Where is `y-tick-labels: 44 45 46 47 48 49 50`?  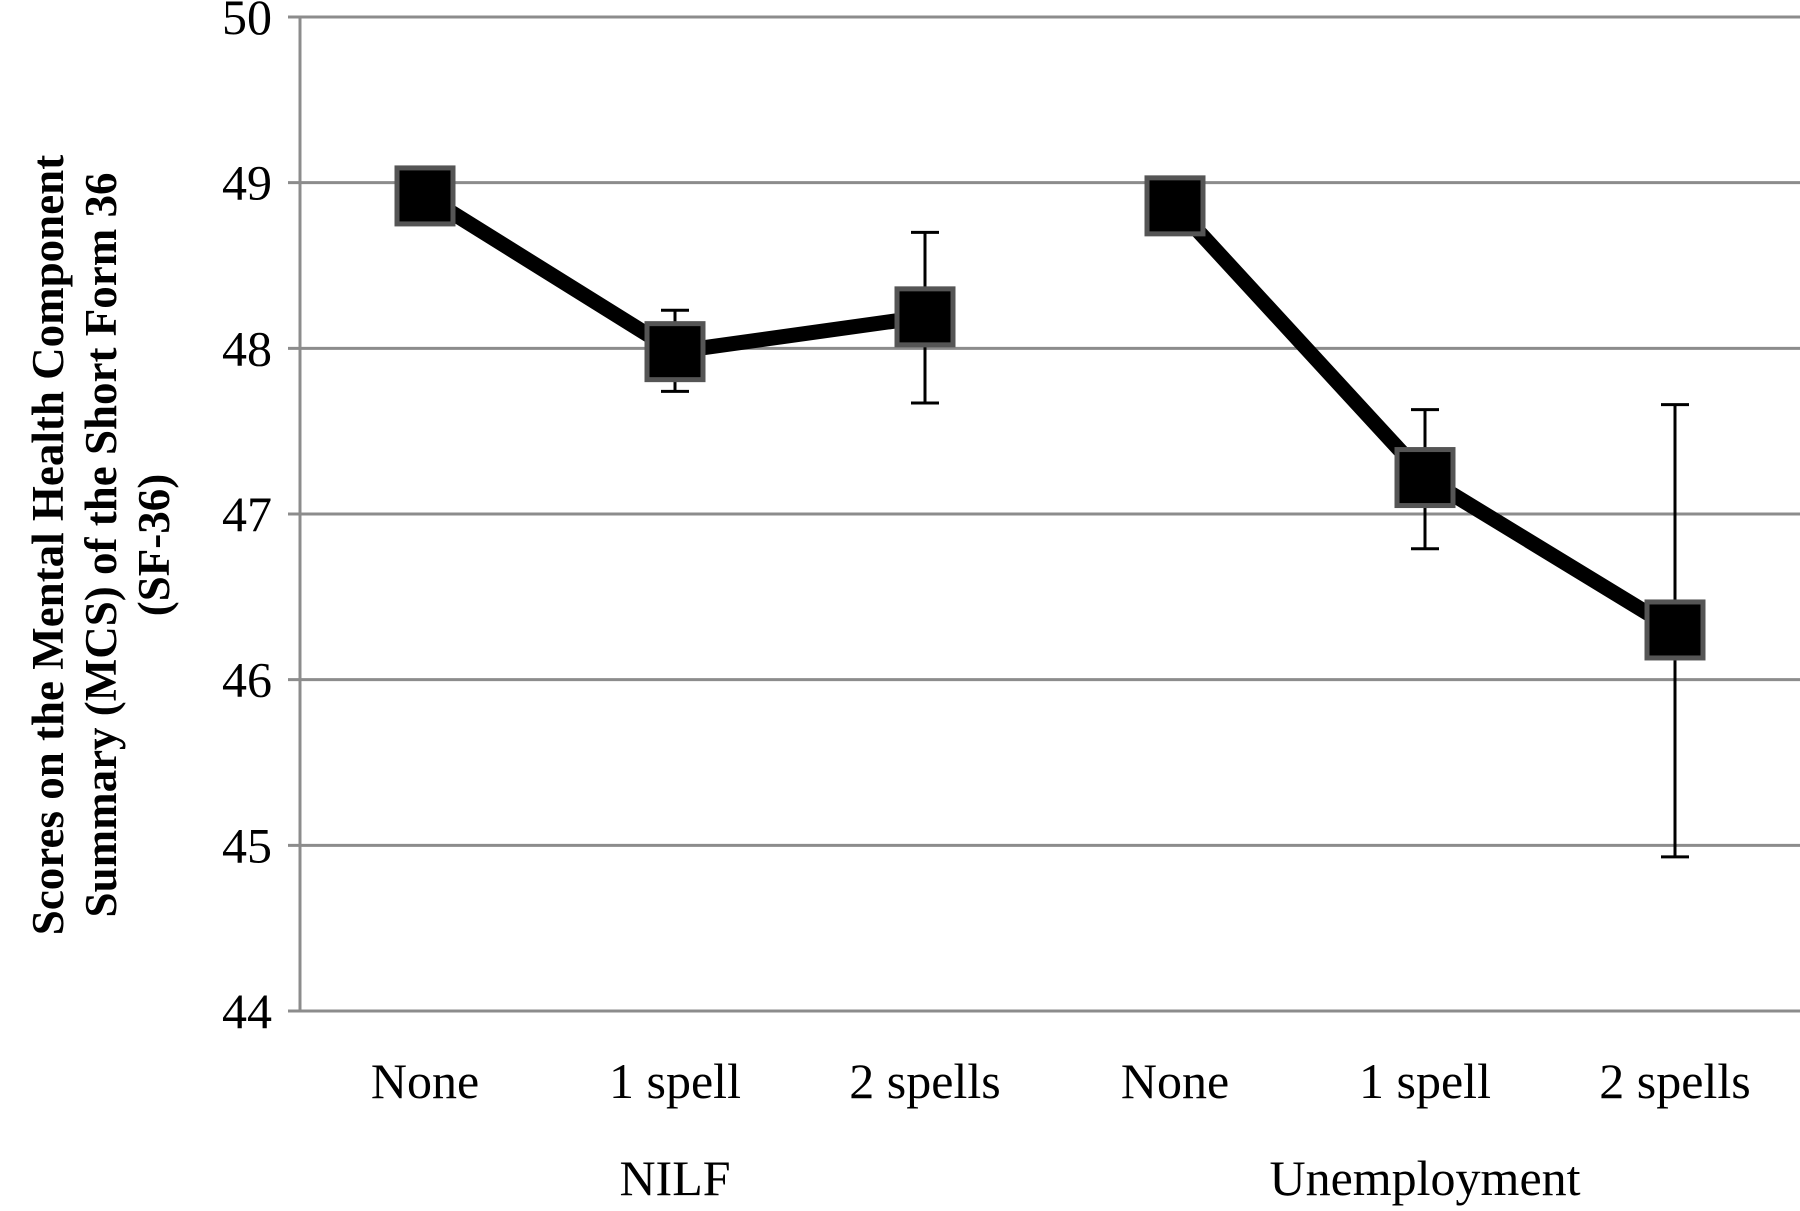
y-tick-labels: 44 45 46 47 48 49 50 is located at coordinates (247, 519).